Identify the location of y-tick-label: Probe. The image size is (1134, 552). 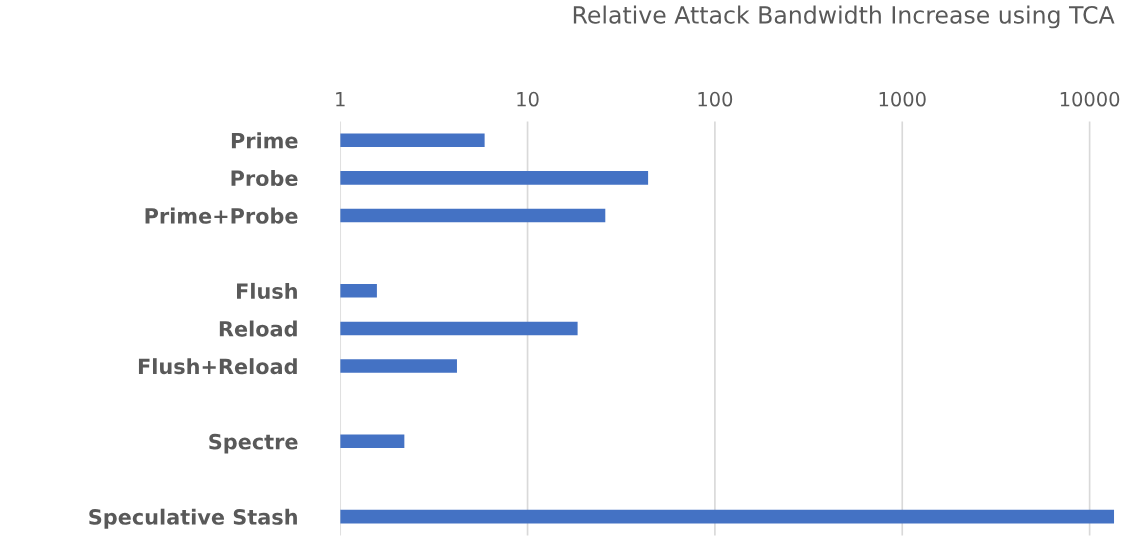
(264, 178).